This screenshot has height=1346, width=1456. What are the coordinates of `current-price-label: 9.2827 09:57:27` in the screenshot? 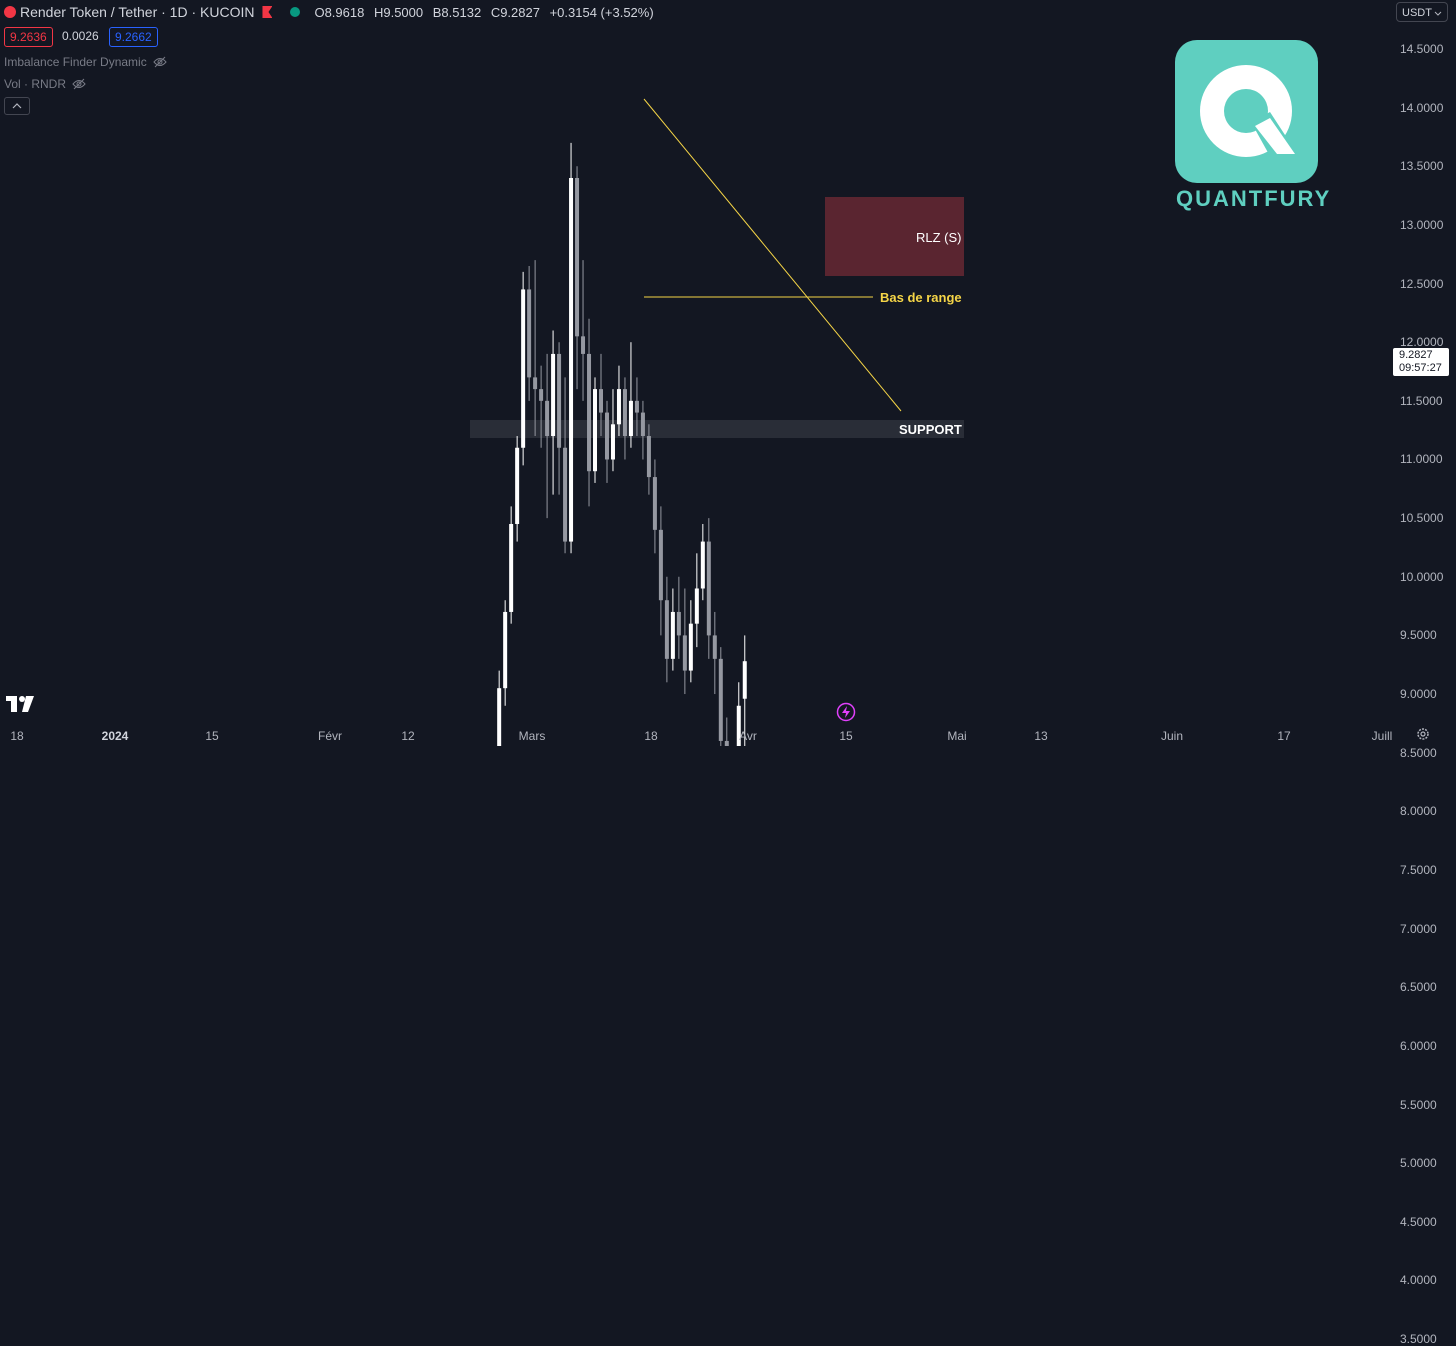 It's located at (1421, 362).